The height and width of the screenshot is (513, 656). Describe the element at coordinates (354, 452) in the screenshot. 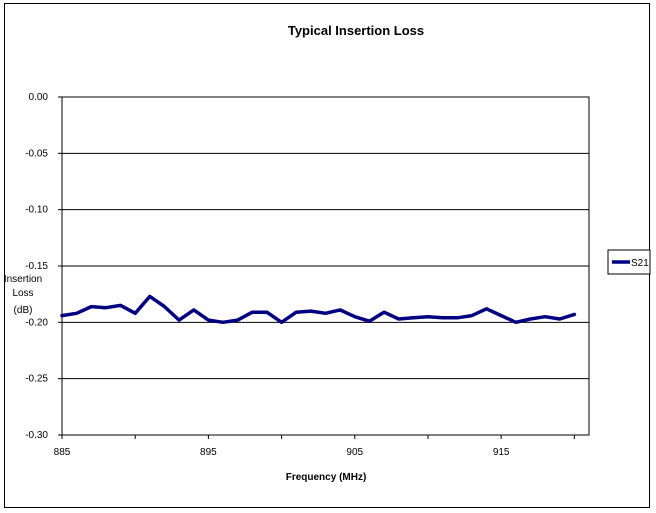

I see `x-tick-label: 905` at that location.